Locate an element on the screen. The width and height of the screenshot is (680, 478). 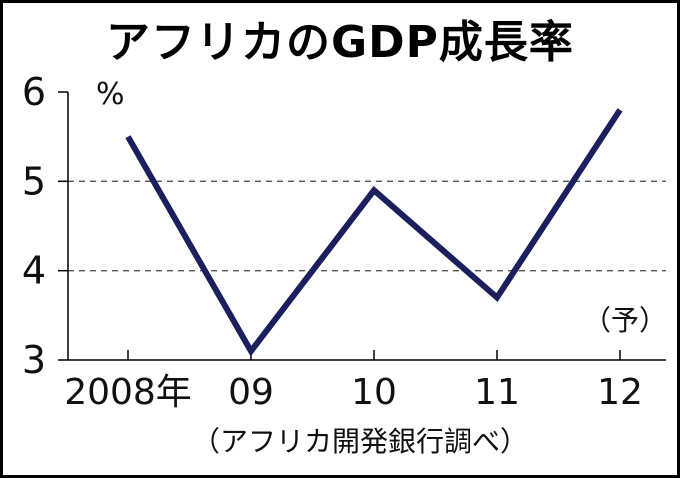
source-note: （アフリカ開発銀行調べ） is located at coordinates (360, 441).